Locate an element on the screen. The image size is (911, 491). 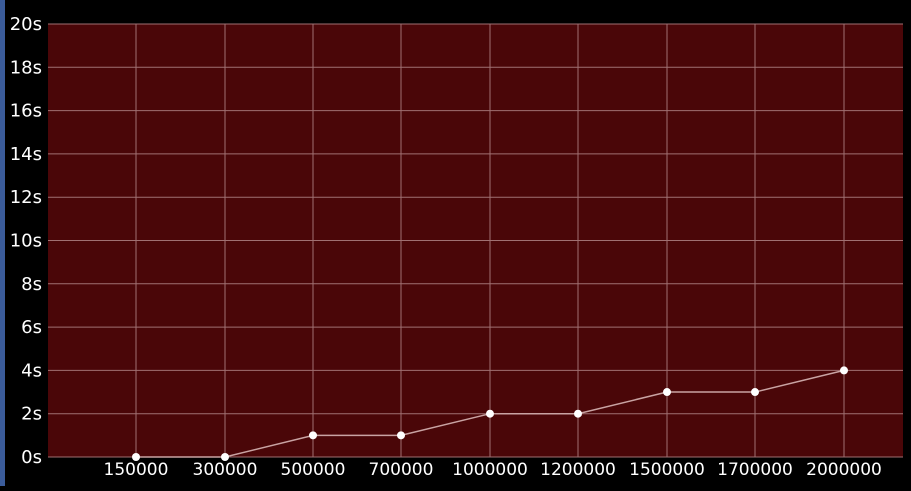
y-tick-label: 16s is located at coordinates (26, 111).